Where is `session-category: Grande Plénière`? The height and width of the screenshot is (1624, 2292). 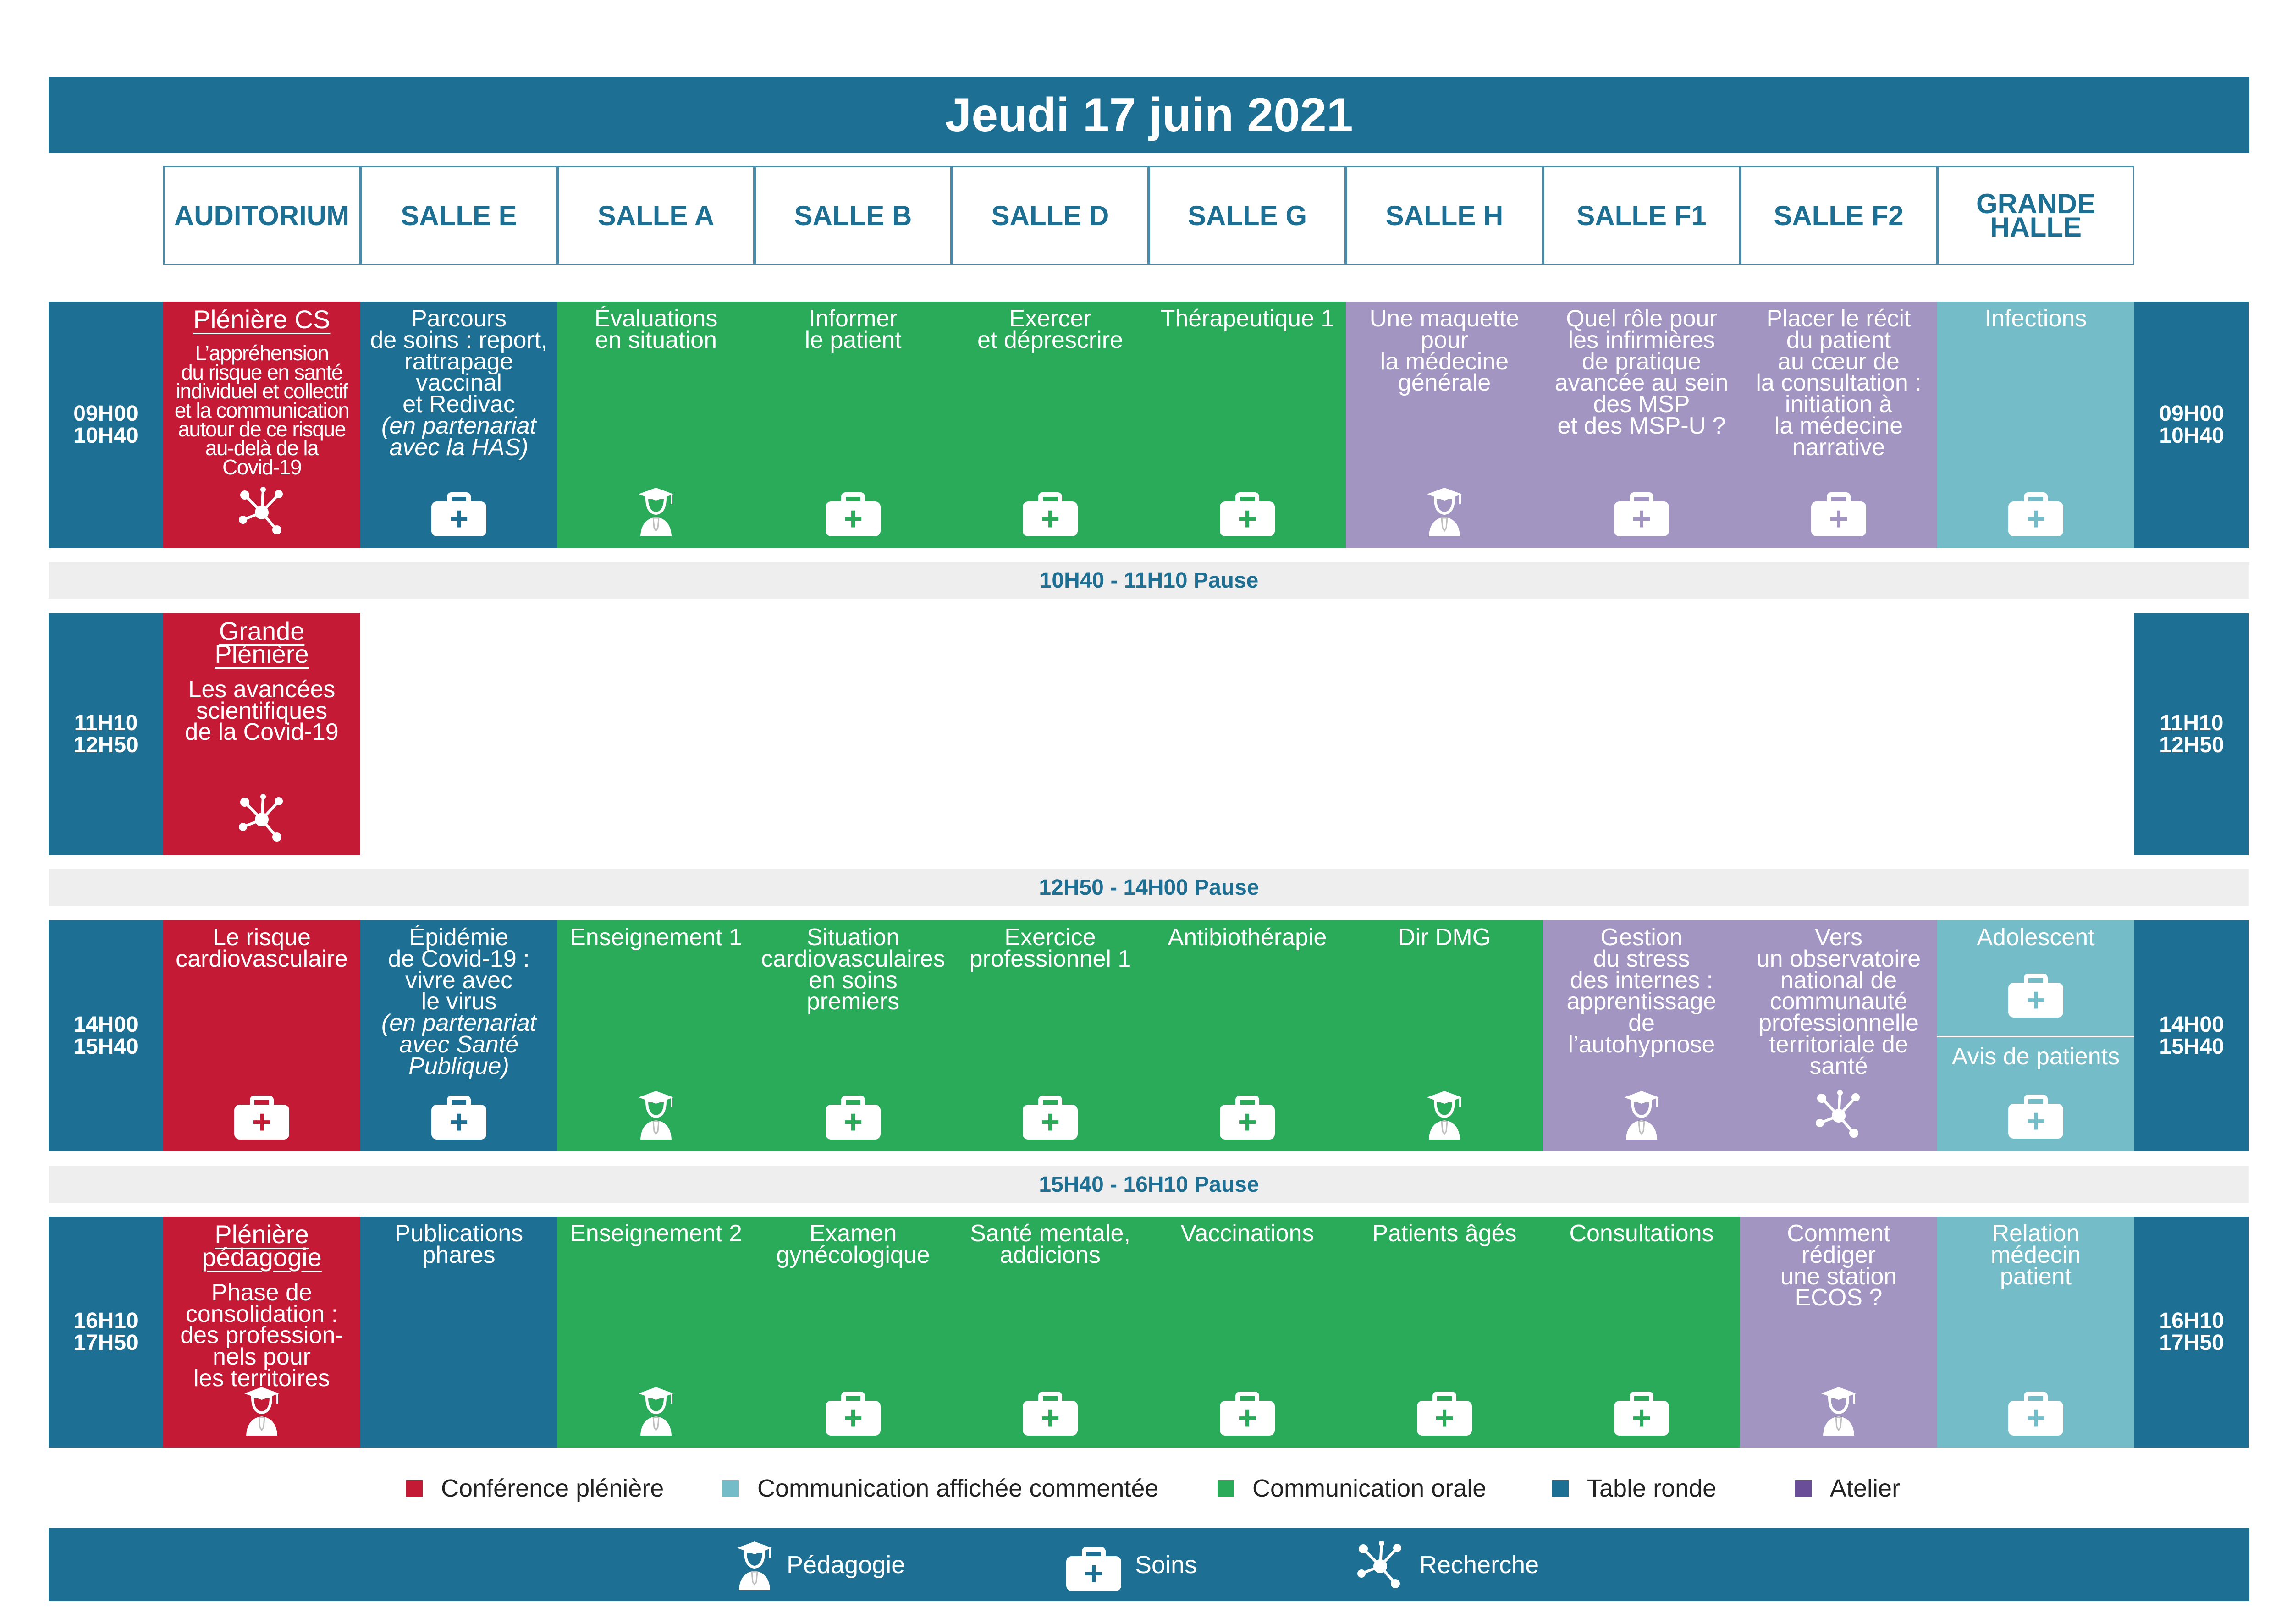
session-category: Grande Plénière is located at coordinates (262, 643).